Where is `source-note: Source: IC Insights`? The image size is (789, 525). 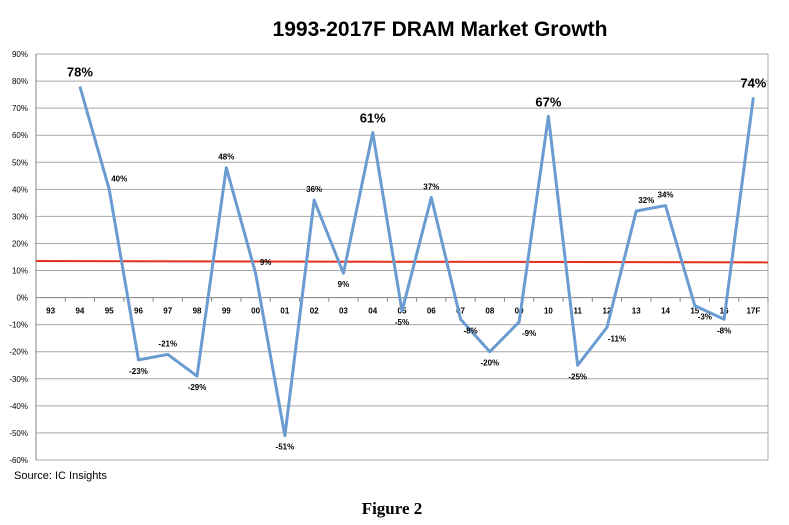
source-note: Source: IC Insights is located at coordinates (60, 476).